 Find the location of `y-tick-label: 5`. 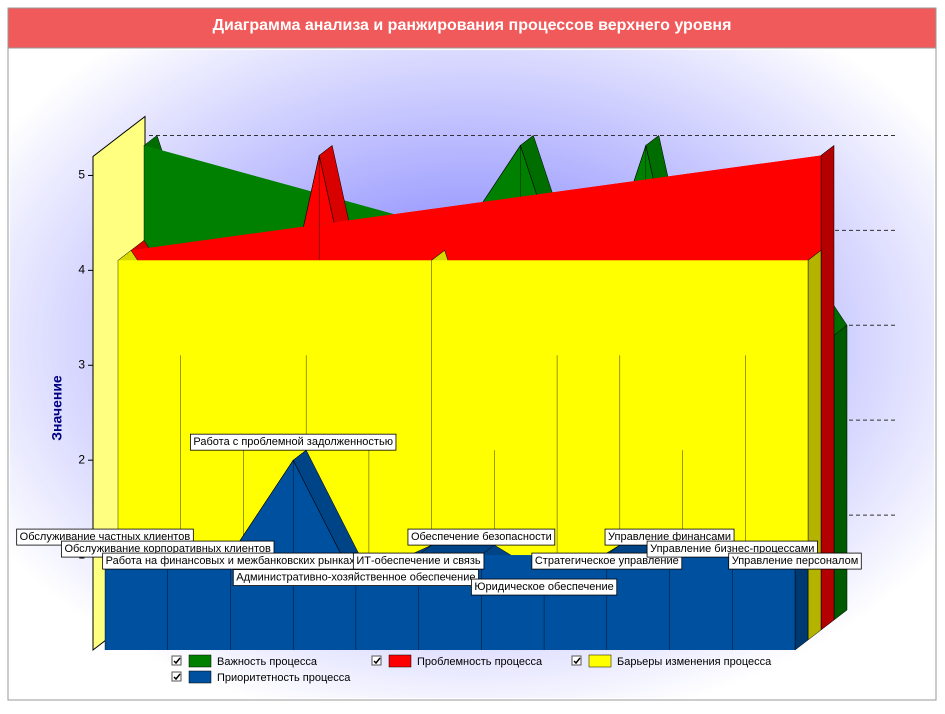

y-tick-label: 5 is located at coordinates (81, 175).